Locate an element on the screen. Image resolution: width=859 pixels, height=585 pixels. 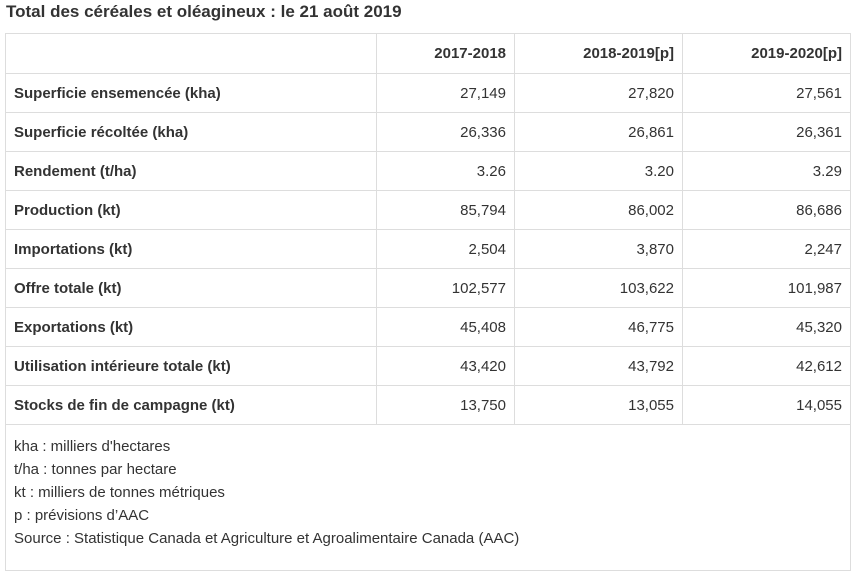
row-label: Importations (kt) is located at coordinates (191, 249).